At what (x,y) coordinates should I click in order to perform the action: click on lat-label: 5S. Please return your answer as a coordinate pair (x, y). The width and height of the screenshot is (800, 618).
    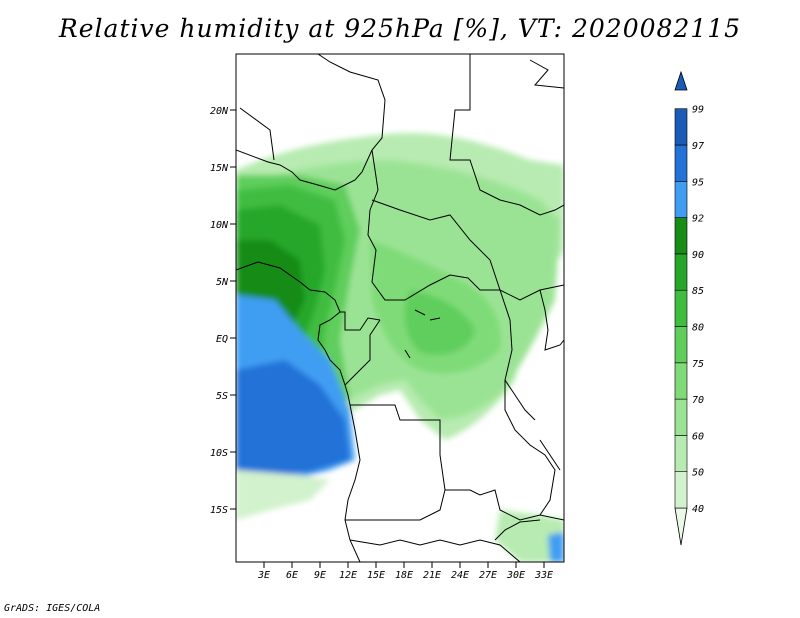
    Looking at the image, I should click on (222, 396).